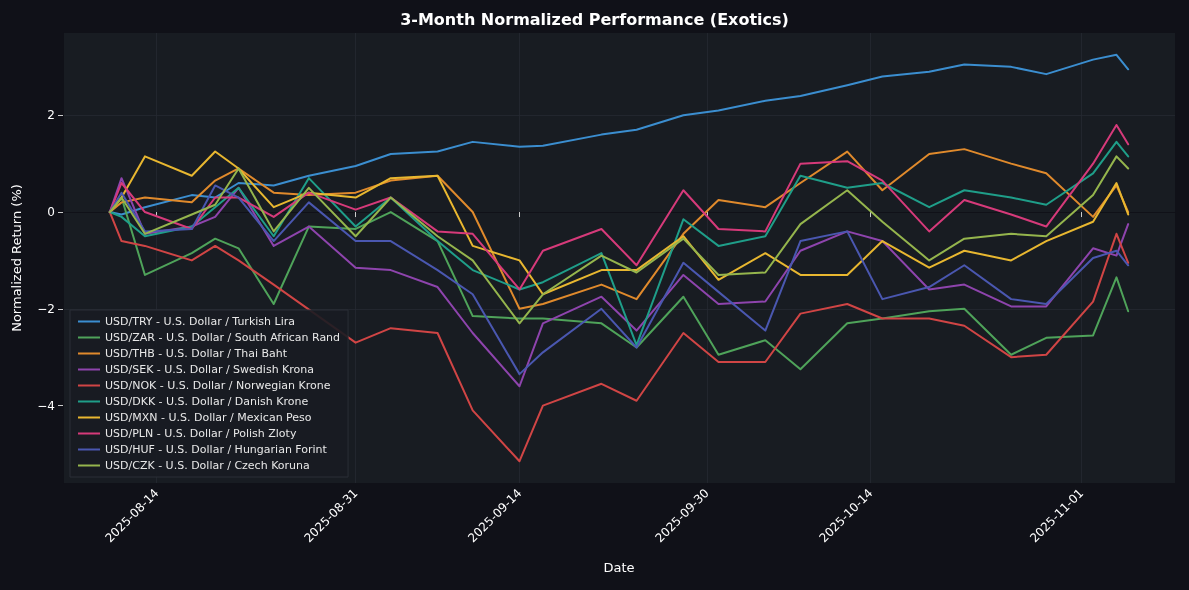 The image size is (1189, 590). What do you see at coordinates (201, 433) in the screenshot?
I see `legend-label: USD/PLN - U.S. Dollar / Polish Zloty` at bounding box center [201, 433].